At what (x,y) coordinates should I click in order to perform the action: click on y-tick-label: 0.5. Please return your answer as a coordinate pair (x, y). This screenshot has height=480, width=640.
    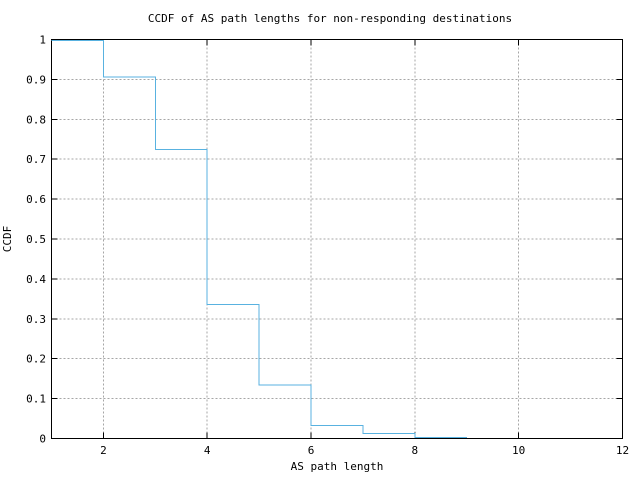
    Looking at the image, I should click on (36, 239).